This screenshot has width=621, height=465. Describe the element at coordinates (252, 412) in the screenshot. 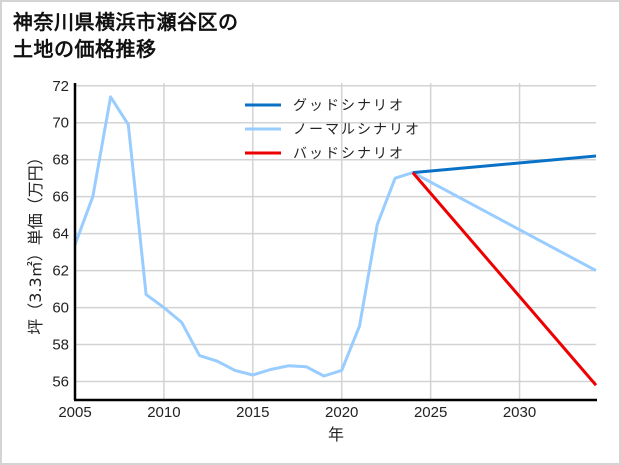

I see `x-tick-label: 2015` at that location.